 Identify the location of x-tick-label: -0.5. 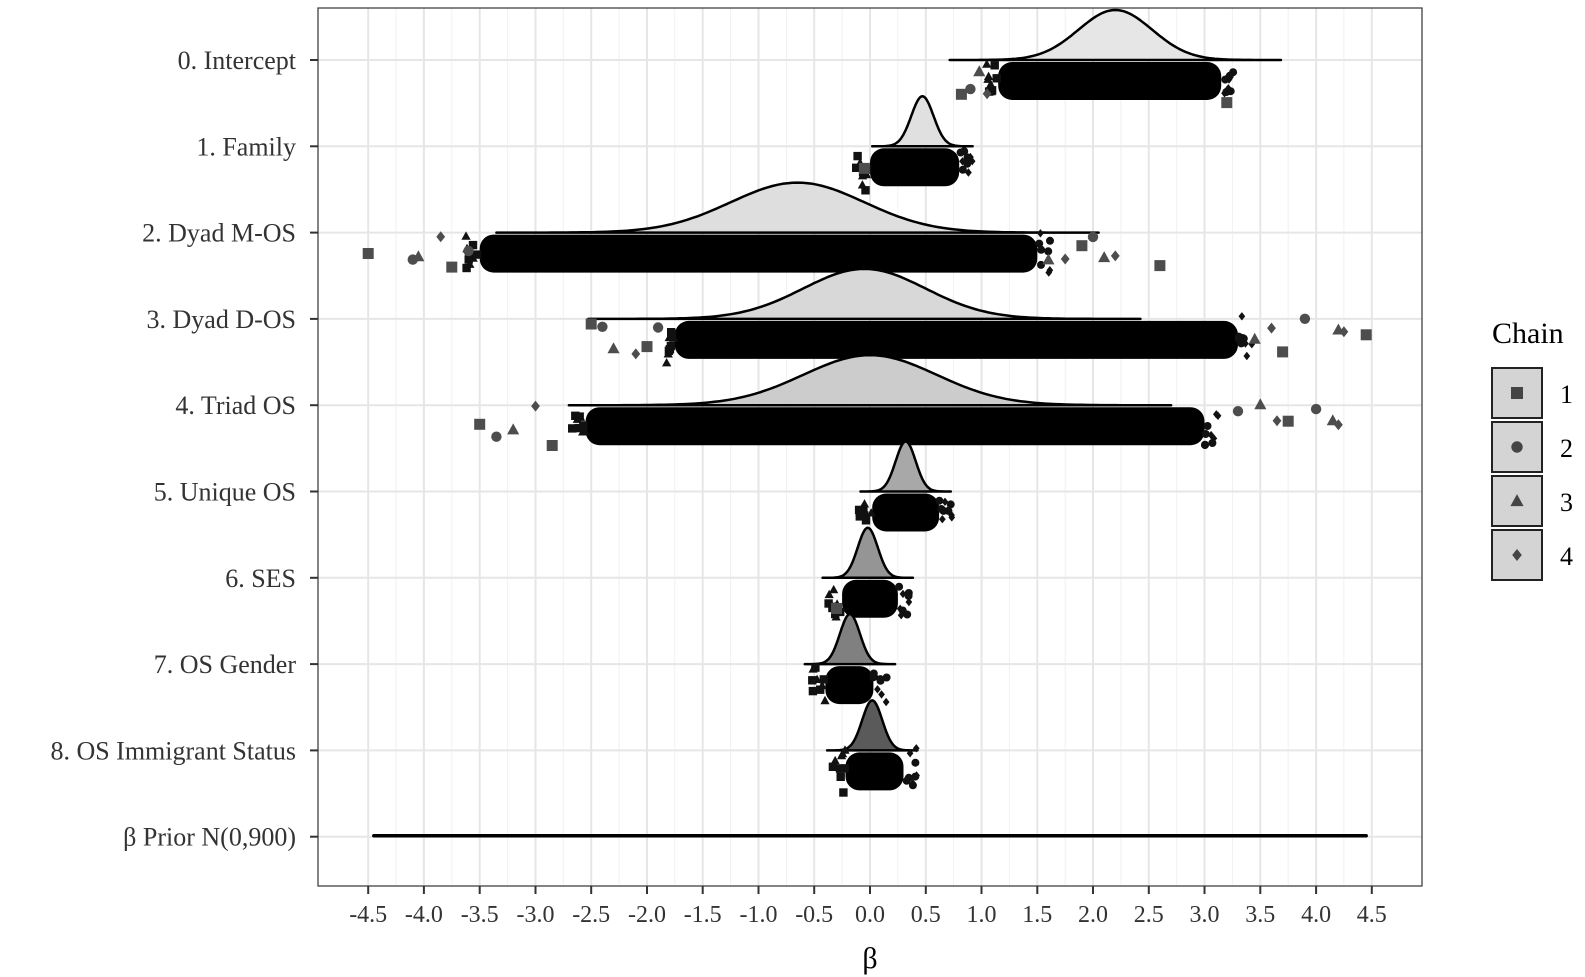
(814, 915).